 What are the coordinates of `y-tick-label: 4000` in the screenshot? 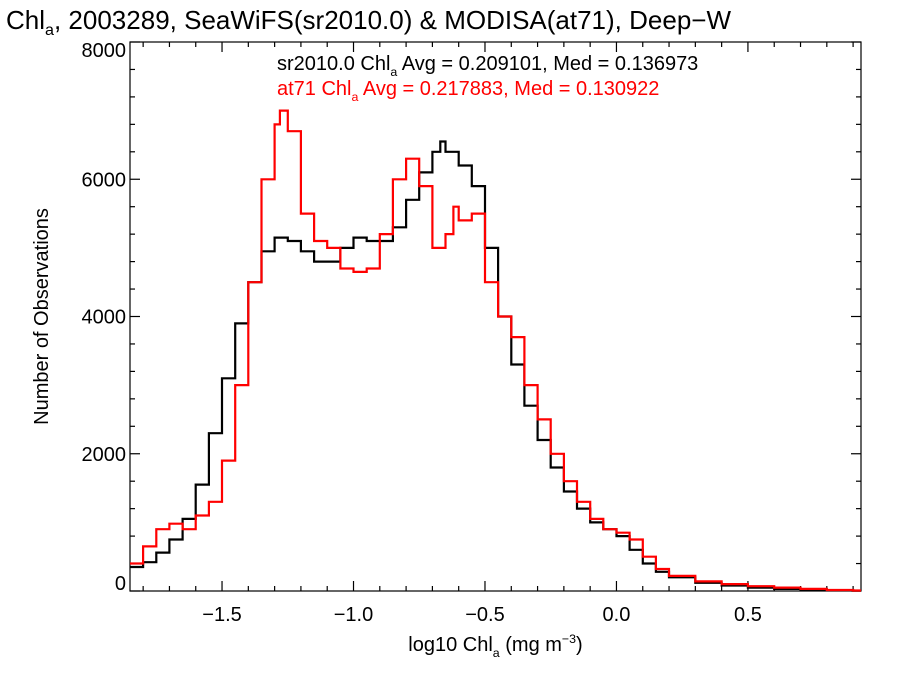 It's located at (104, 318).